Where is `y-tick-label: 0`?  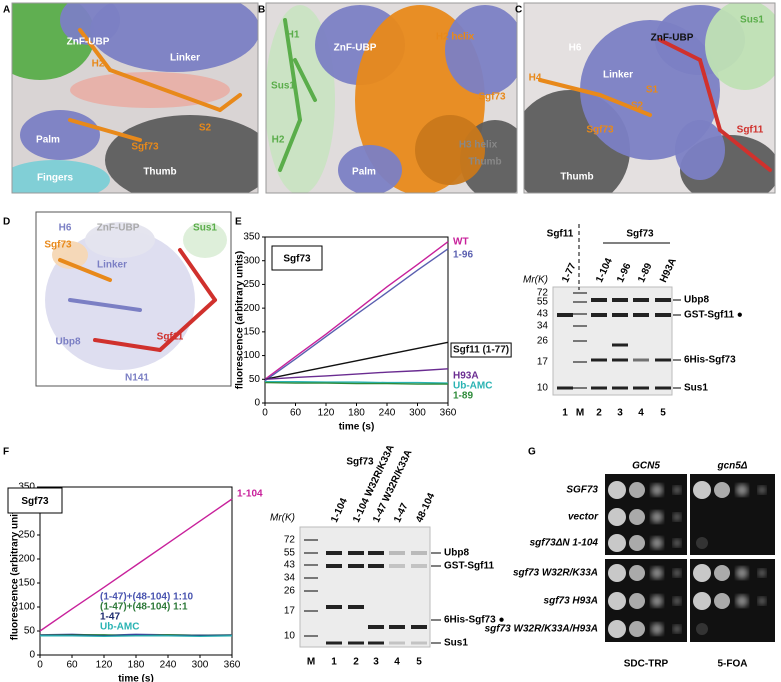 y-tick-label: 0 is located at coordinates (32, 655).